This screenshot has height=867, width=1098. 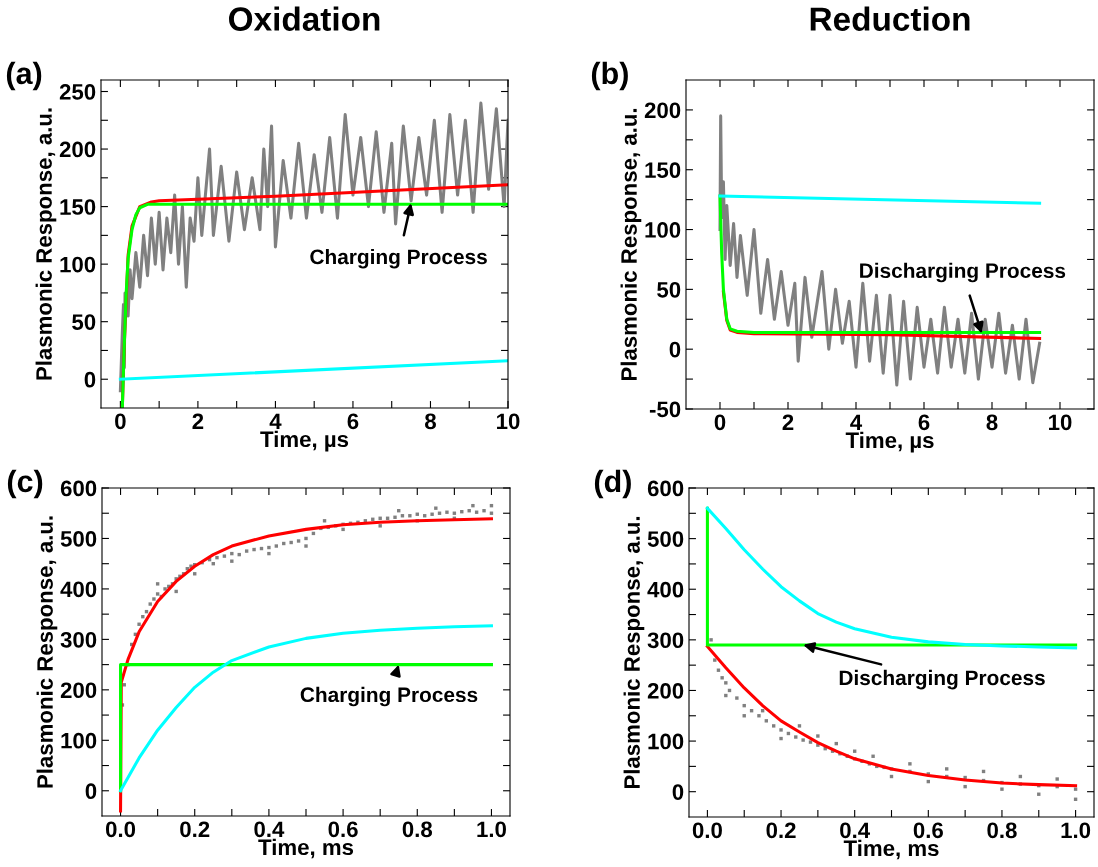 What do you see at coordinates (24, 76) in the screenshot?
I see `text: (a)` at bounding box center [24, 76].